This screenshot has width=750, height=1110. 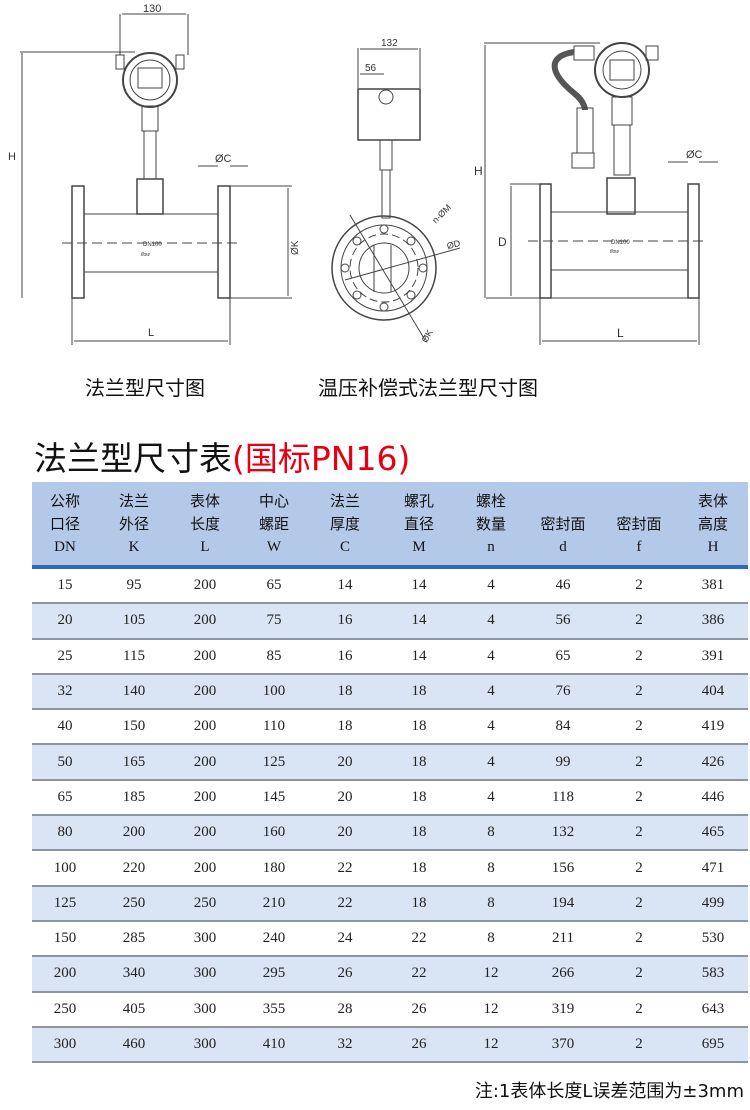 What do you see at coordinates (205, 902) in the screenshot?
I see `table-cell: 250` at bounding box center [205, 902].